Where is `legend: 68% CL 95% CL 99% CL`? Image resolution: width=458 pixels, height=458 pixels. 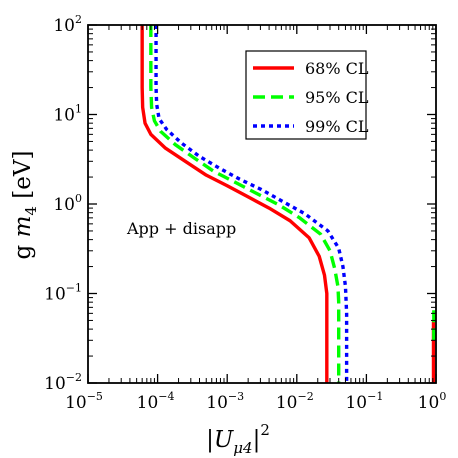 legend: 68% CL 95% CL 99% CL is located at coordinates (307, 95).